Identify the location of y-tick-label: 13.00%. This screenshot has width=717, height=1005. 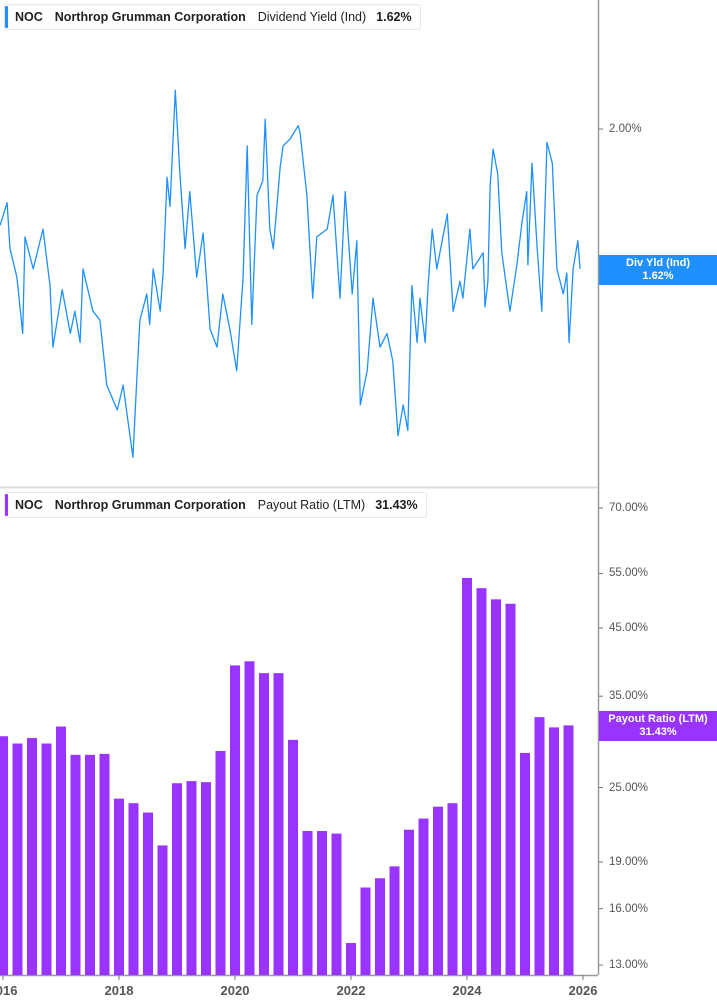
(629, 965).